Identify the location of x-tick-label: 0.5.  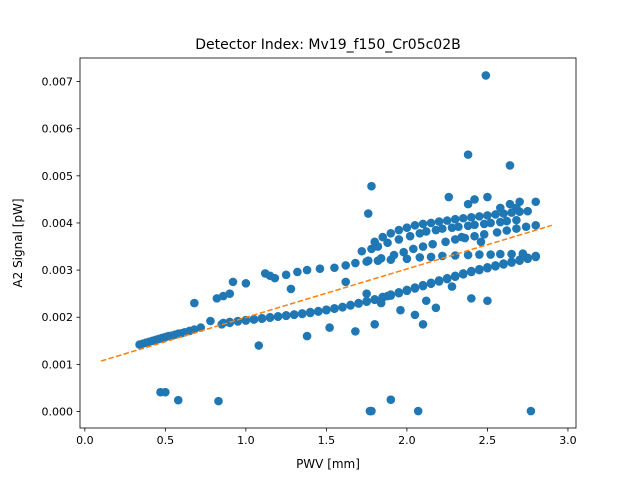
(166, 440).